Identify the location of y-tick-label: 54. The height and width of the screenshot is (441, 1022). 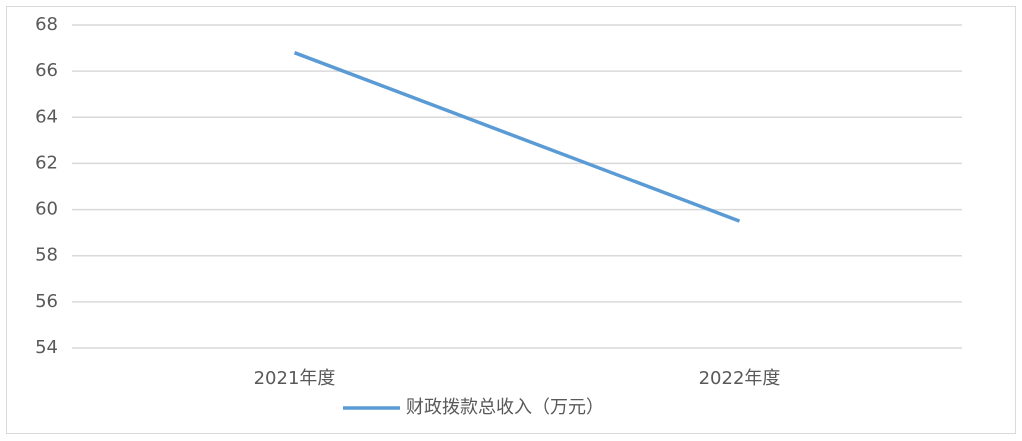
(46, 347).